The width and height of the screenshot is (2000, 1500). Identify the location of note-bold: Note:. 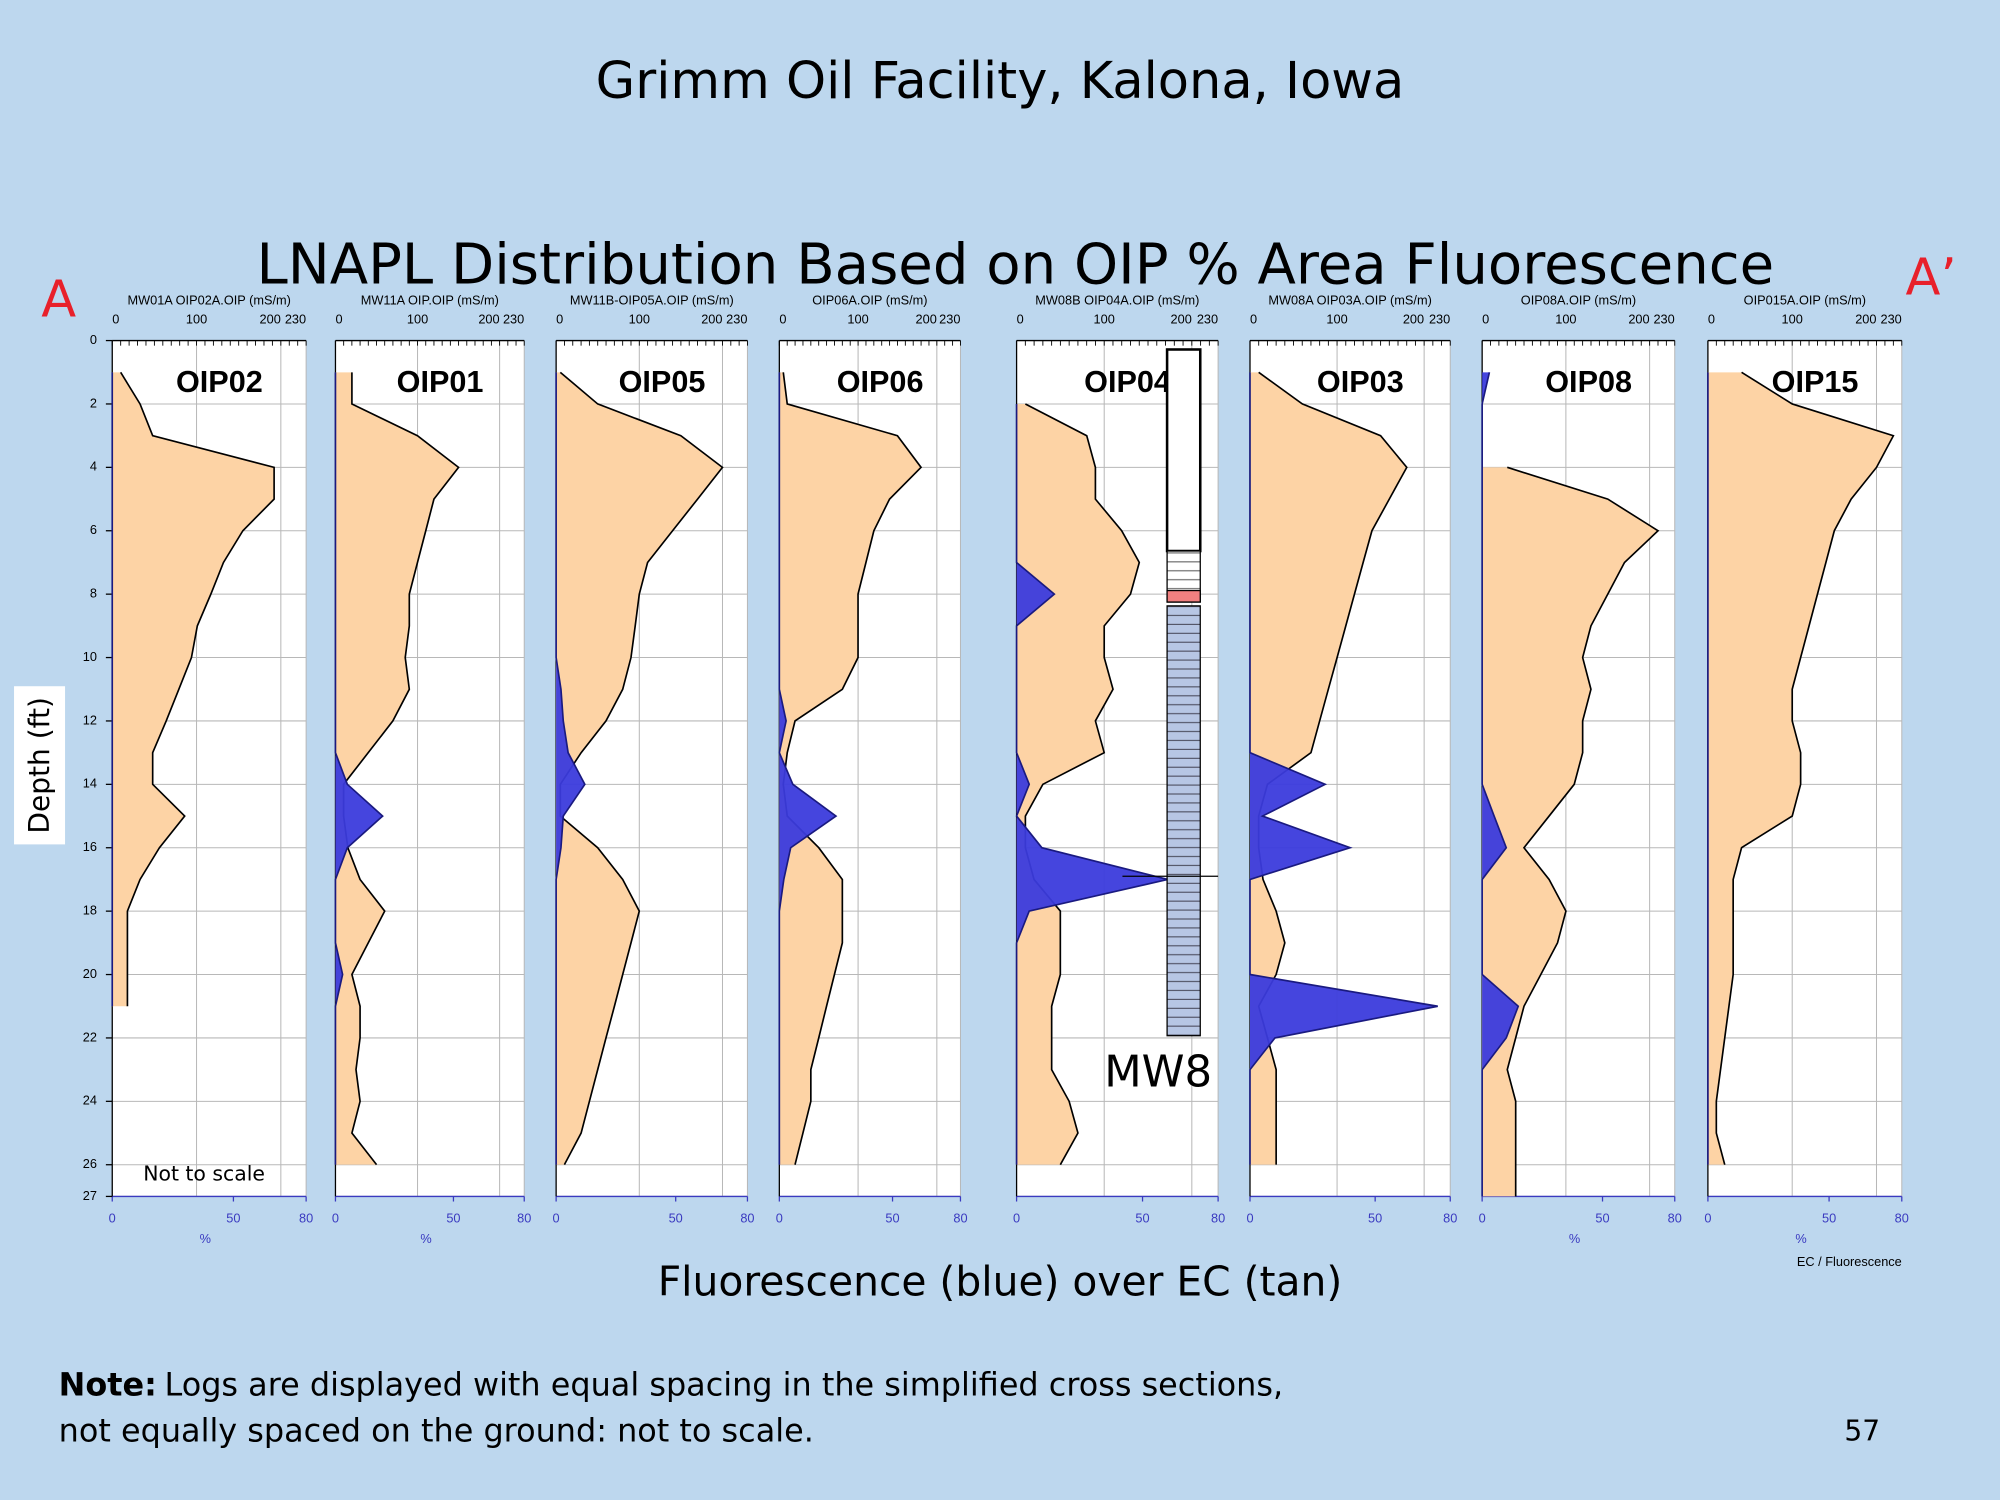
(108, 1384).